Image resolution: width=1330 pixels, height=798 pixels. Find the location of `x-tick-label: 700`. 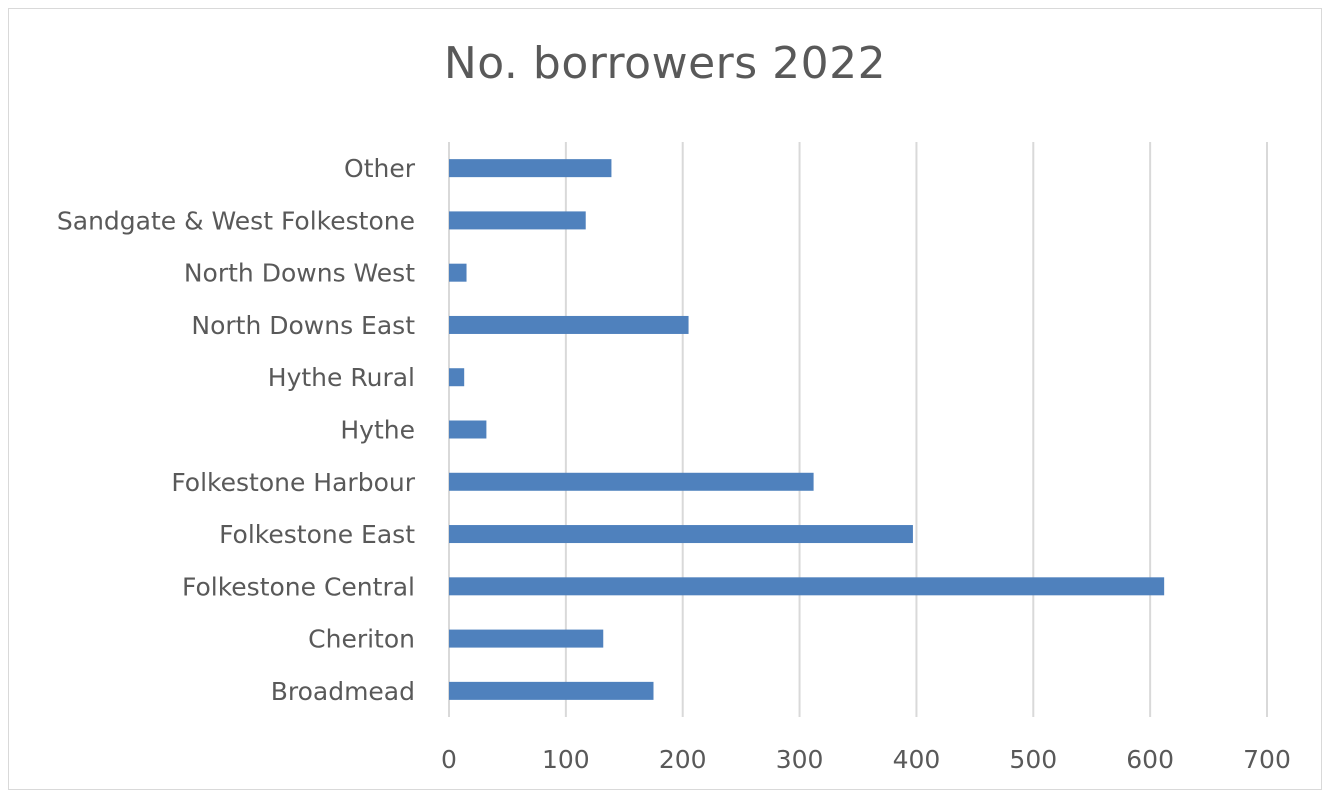

x-tick-label: 700 is located at coordinates (1267, 759).